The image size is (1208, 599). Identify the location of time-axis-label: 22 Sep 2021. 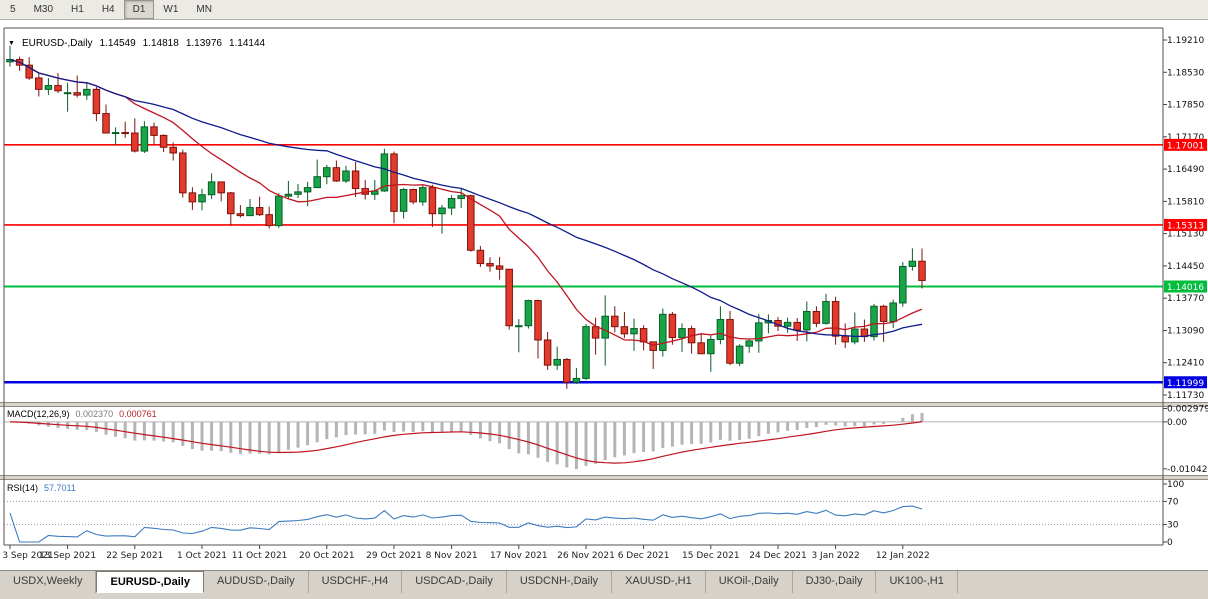
(134, 556).